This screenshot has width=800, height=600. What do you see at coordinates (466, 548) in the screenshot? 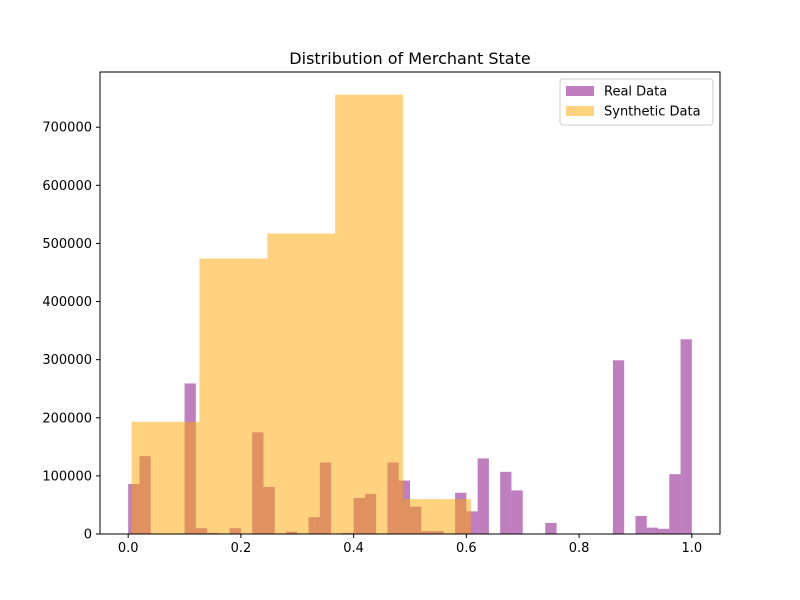
I see `x-tick-label-3: 0.6` at bounding box center [466, 548].